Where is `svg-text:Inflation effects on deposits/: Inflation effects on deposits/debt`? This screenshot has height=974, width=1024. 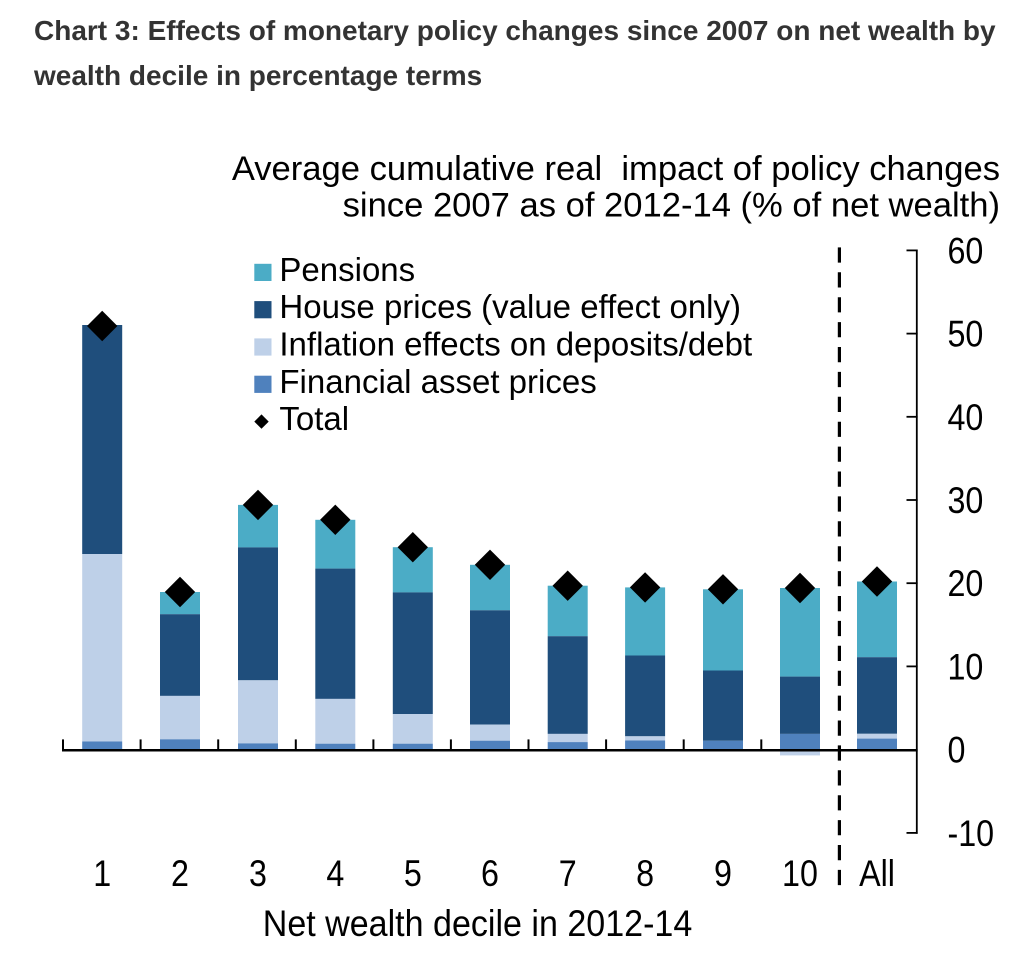
svg-text:Inflation effects on deposits/: Inflation effects on deposits/debt is located at coordinates (515, 344).